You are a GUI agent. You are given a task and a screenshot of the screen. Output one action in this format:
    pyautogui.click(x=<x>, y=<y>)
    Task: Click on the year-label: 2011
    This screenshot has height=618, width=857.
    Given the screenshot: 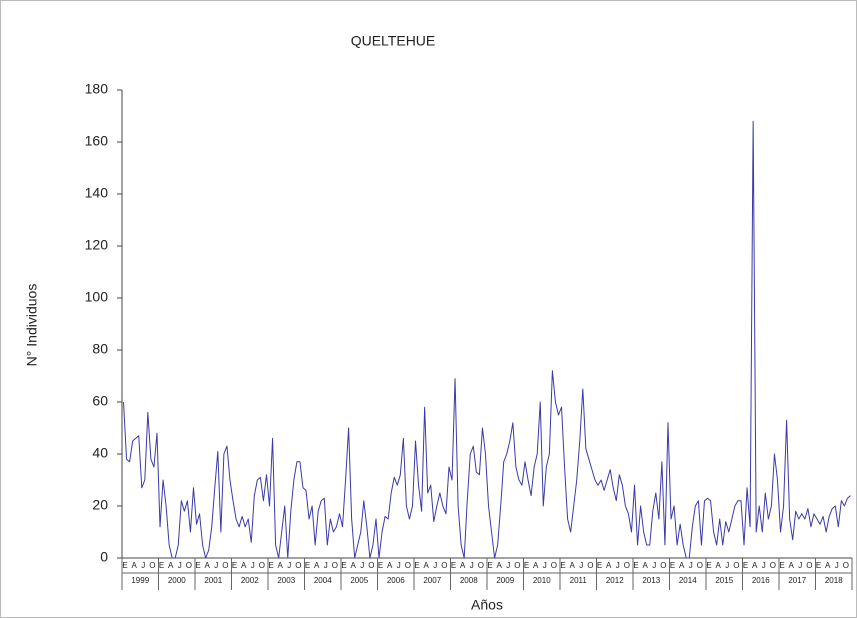 What is the action you would take?
    pyautogui.click(x=579, y=580)
    